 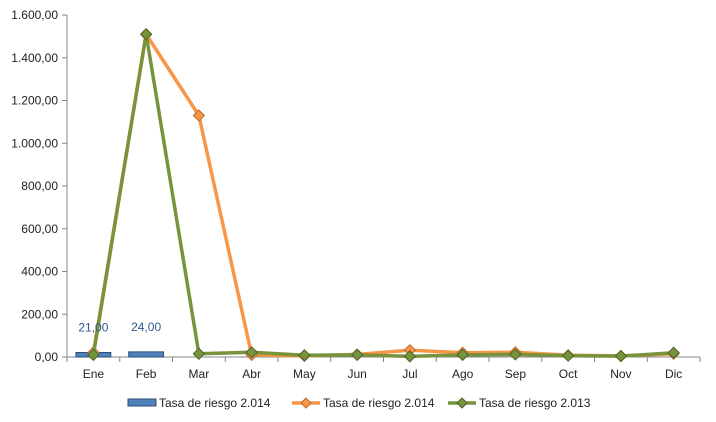 I want to click on x-tick-label: Jul, so click(x=409, y=374).